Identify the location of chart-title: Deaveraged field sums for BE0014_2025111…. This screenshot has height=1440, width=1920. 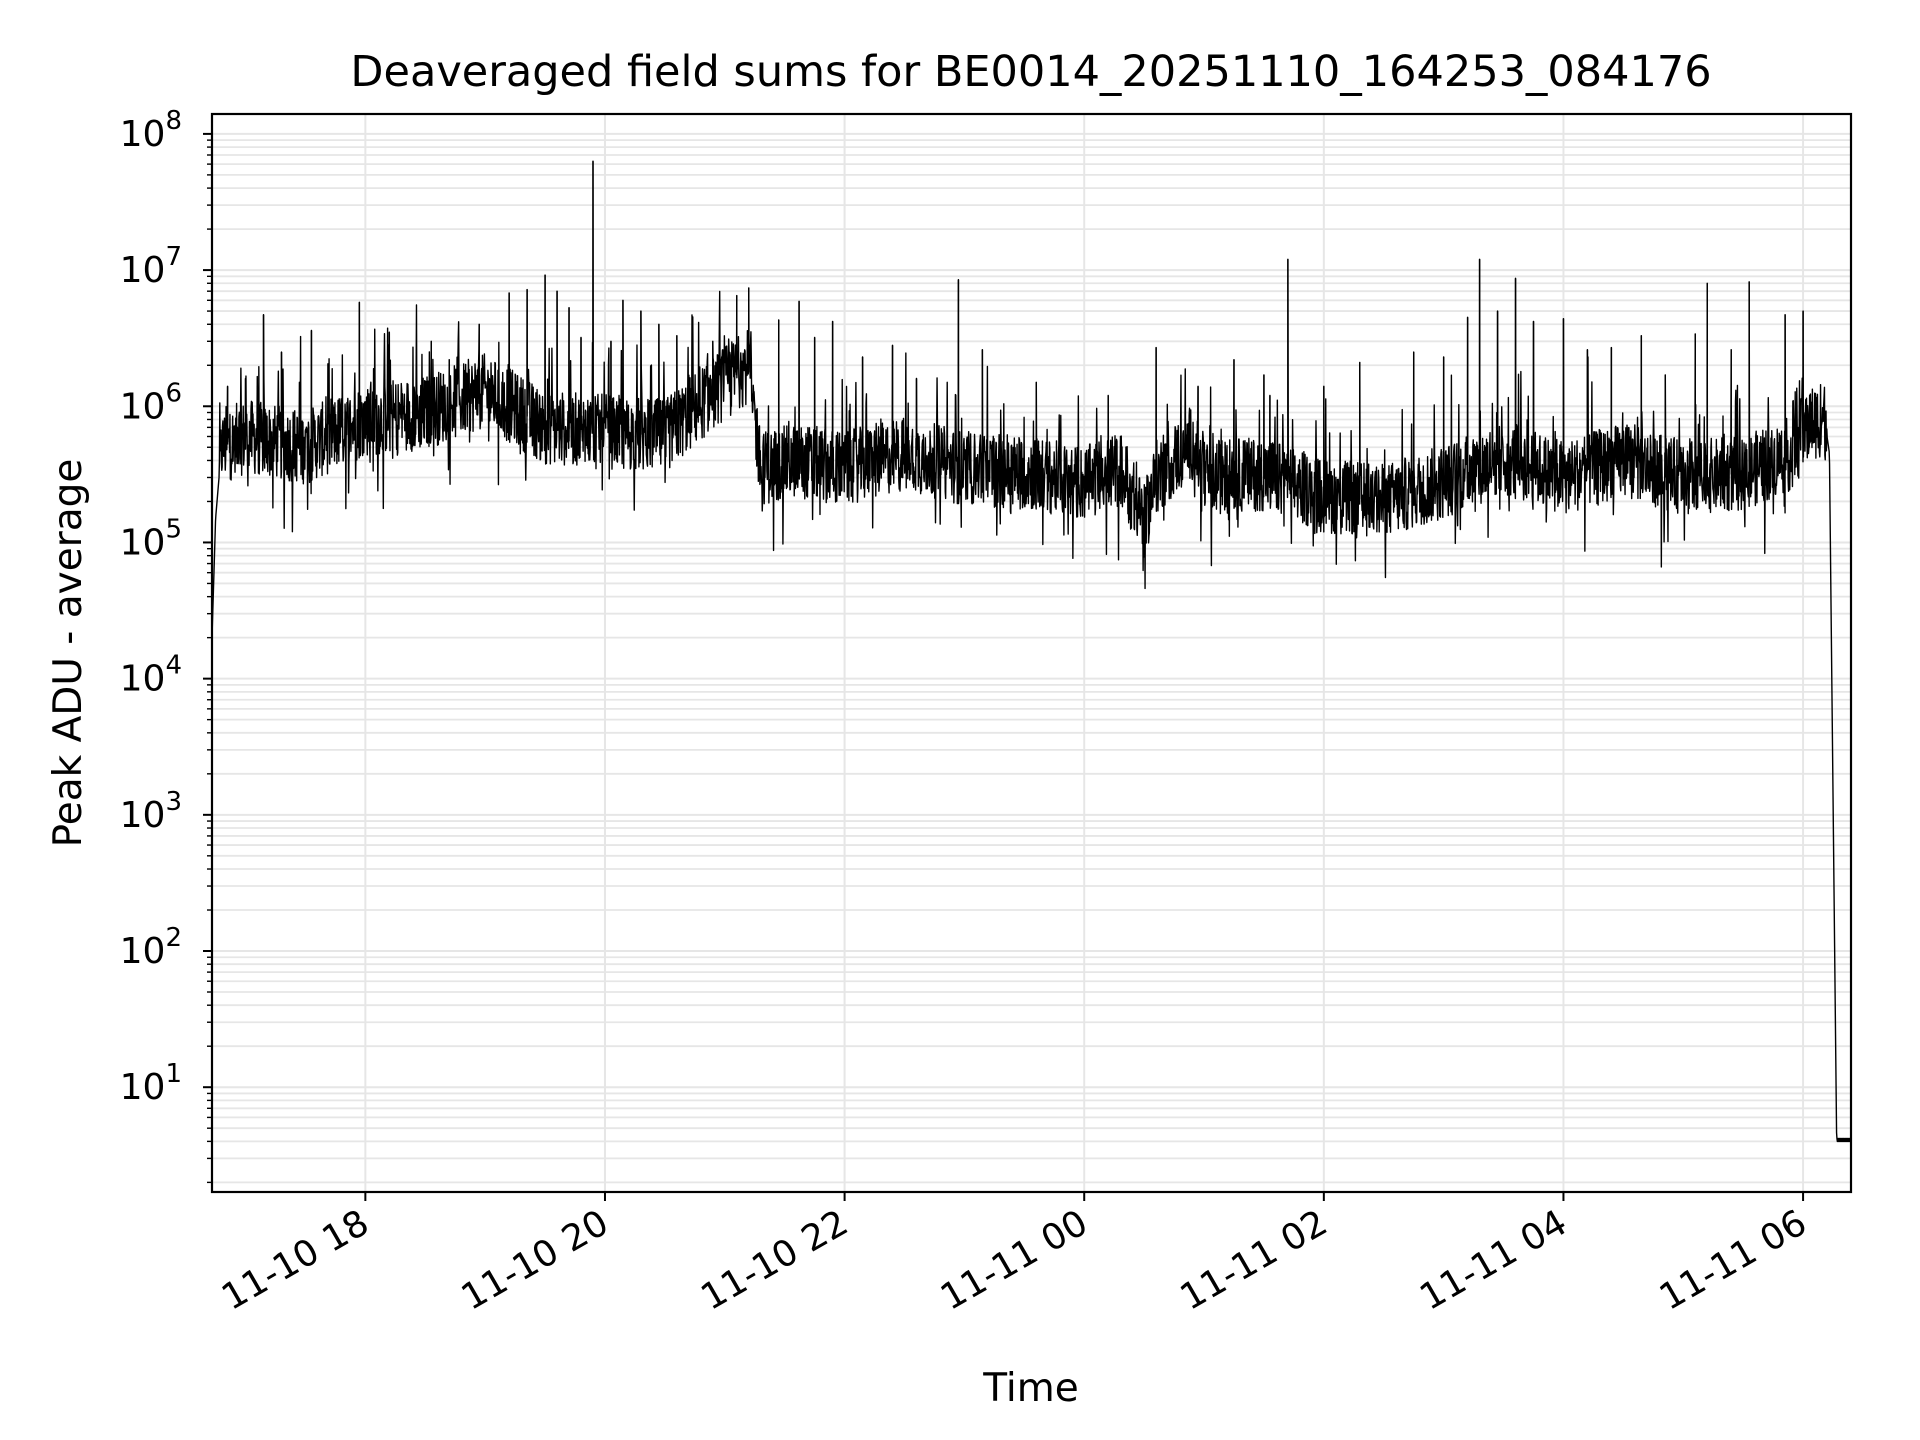
(1030, 72).